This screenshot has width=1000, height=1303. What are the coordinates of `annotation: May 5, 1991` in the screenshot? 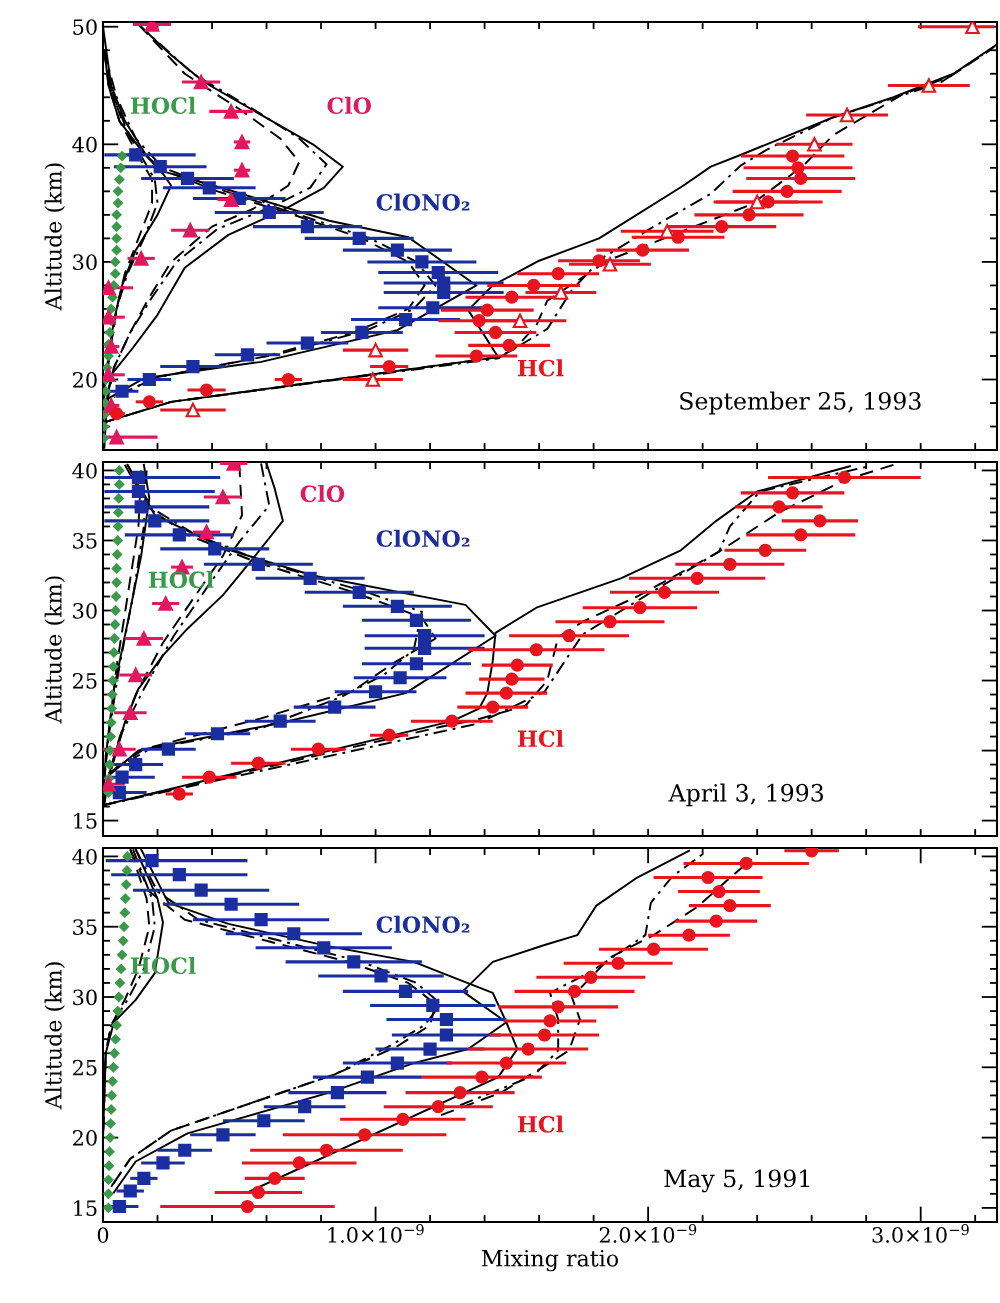 It's located at (736, 1181).